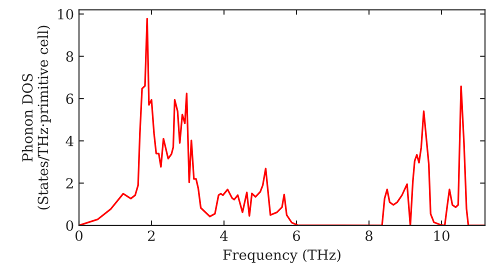  What do you see at coordinates (36, 118) in the screenshot?
I see `y-axis-title: Phonon DOS (States/THz·primitive cell)` at bounding box center [36, 118].